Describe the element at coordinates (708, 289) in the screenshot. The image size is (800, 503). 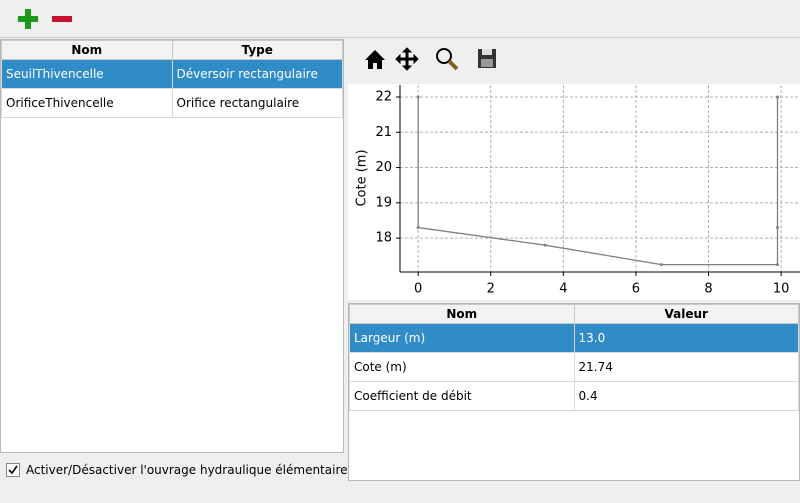
I see `x-tick-label: 8` at that location.